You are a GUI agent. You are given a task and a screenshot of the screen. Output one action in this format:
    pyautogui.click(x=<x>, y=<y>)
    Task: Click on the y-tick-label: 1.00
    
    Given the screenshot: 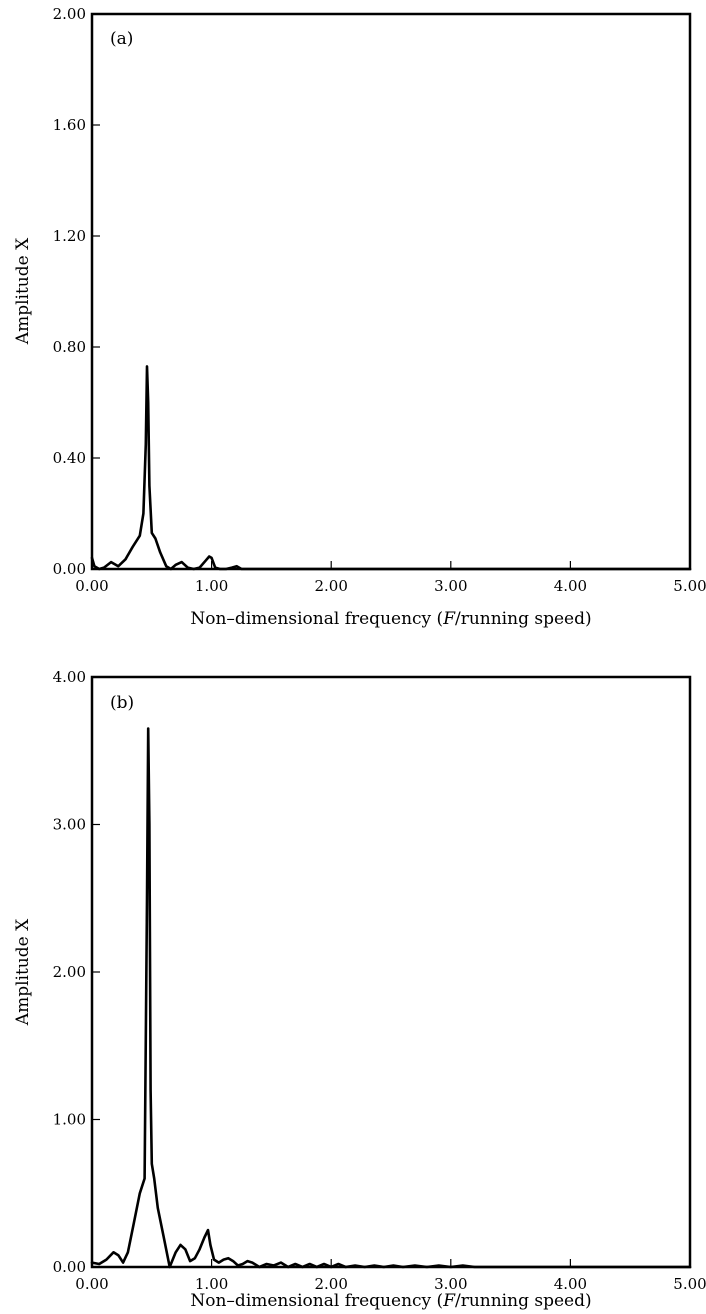 What is the action you would take?
    pyautogui.click(x=69, y=1120)
    